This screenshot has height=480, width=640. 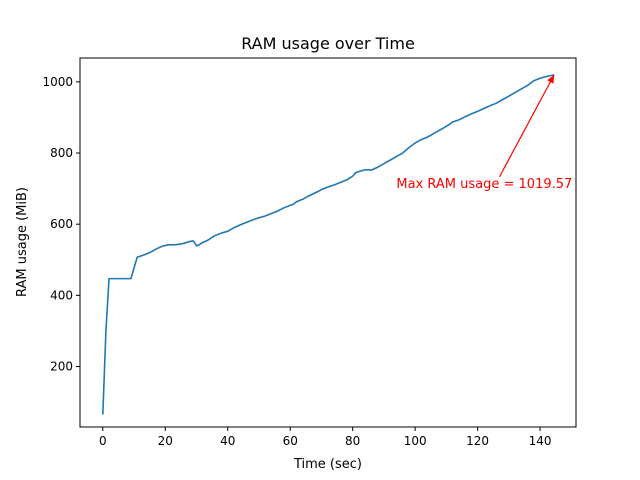 What do you see at coordinates (328, 43) in the screenshot?
I see `chart-title: RAM usage over Time` at bounding box center [328, 43].